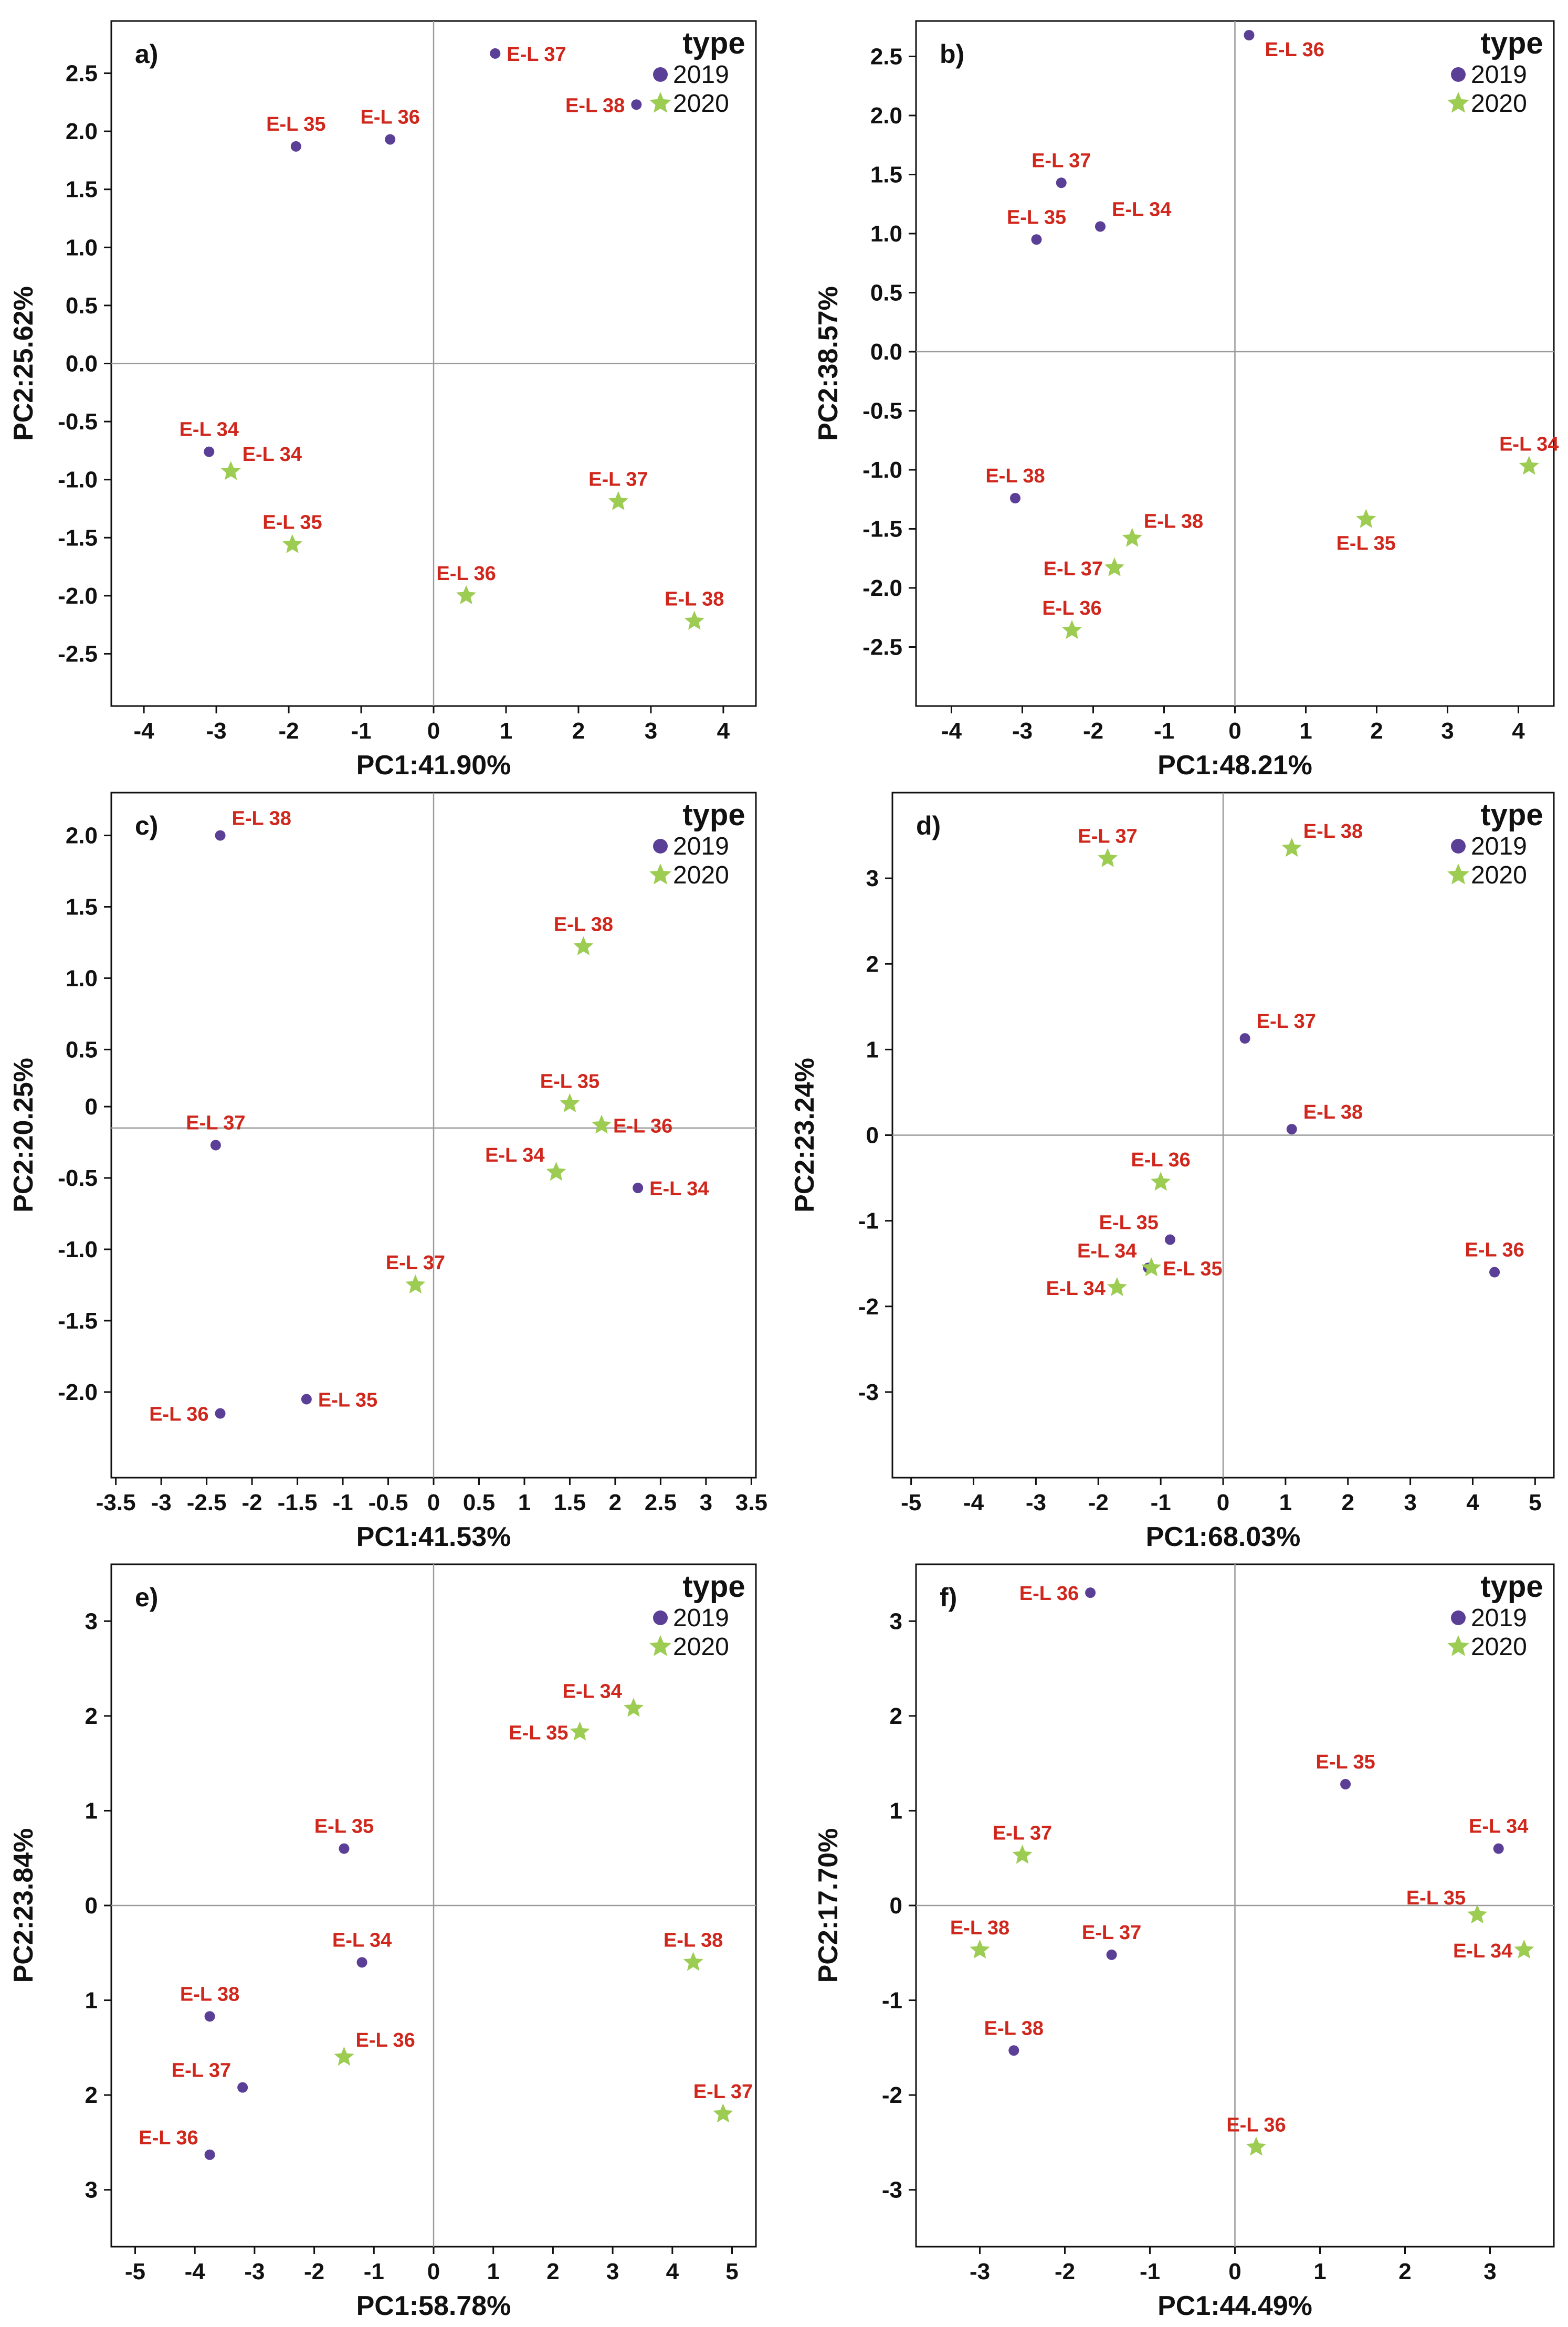 Image resolution: width=1568 pixels, height=2327 pixels. What do you see at coordinates (896, 1716) in the screenshot?
I see `y-tick-label: 2` at bounding box center [896, 1716].